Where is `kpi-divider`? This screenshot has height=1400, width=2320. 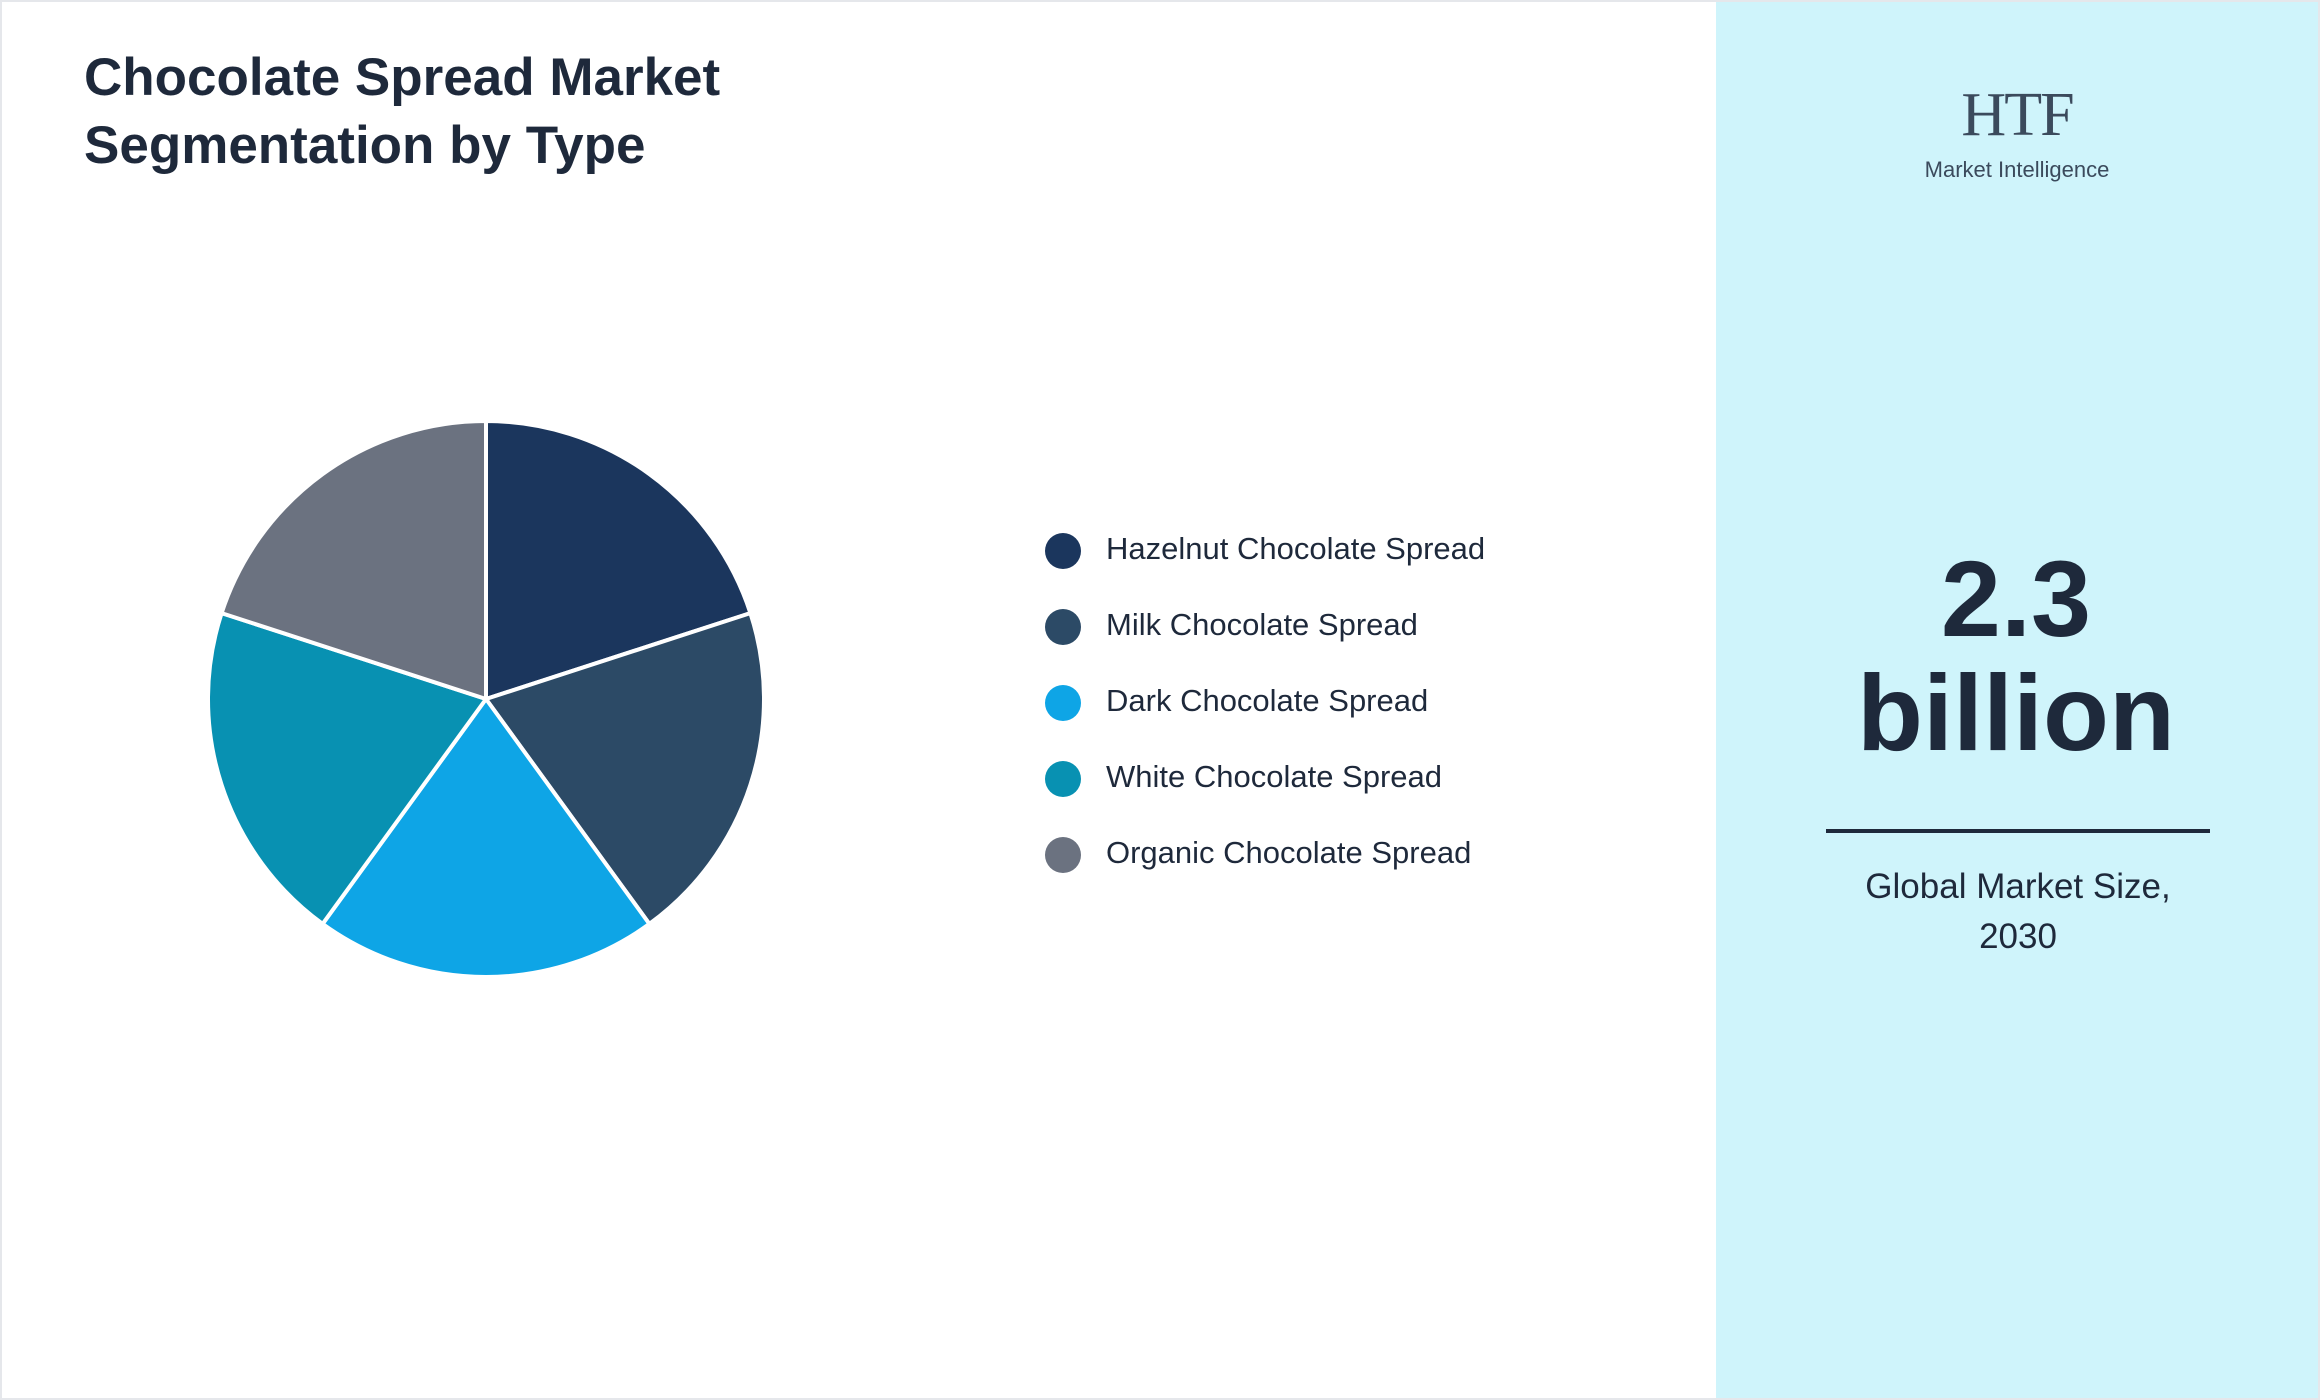
kpi-divider is located at coordinates (2018, 831).